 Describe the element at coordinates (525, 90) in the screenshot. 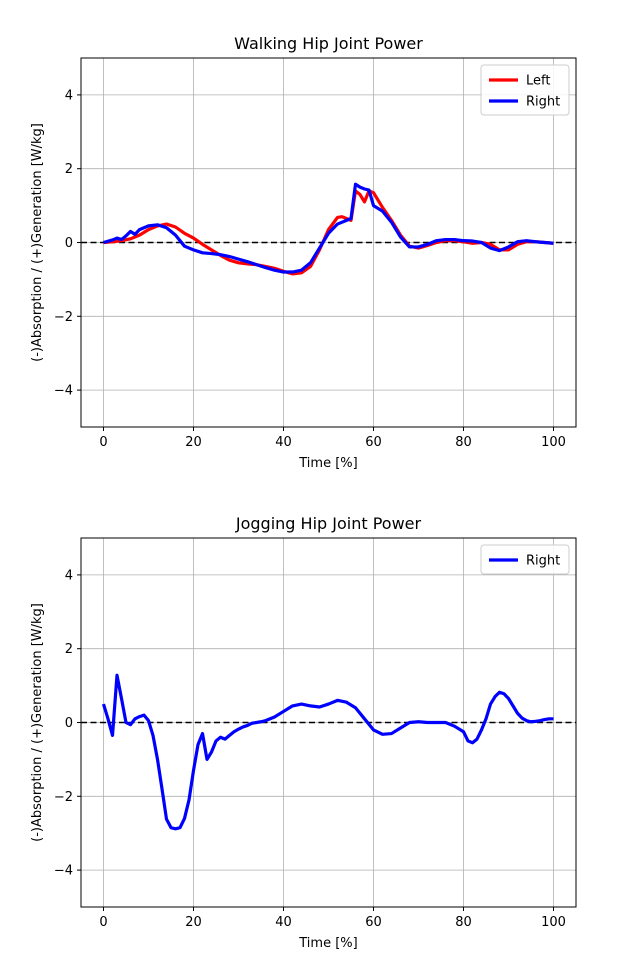

I see `legend: Left Right` at that location.